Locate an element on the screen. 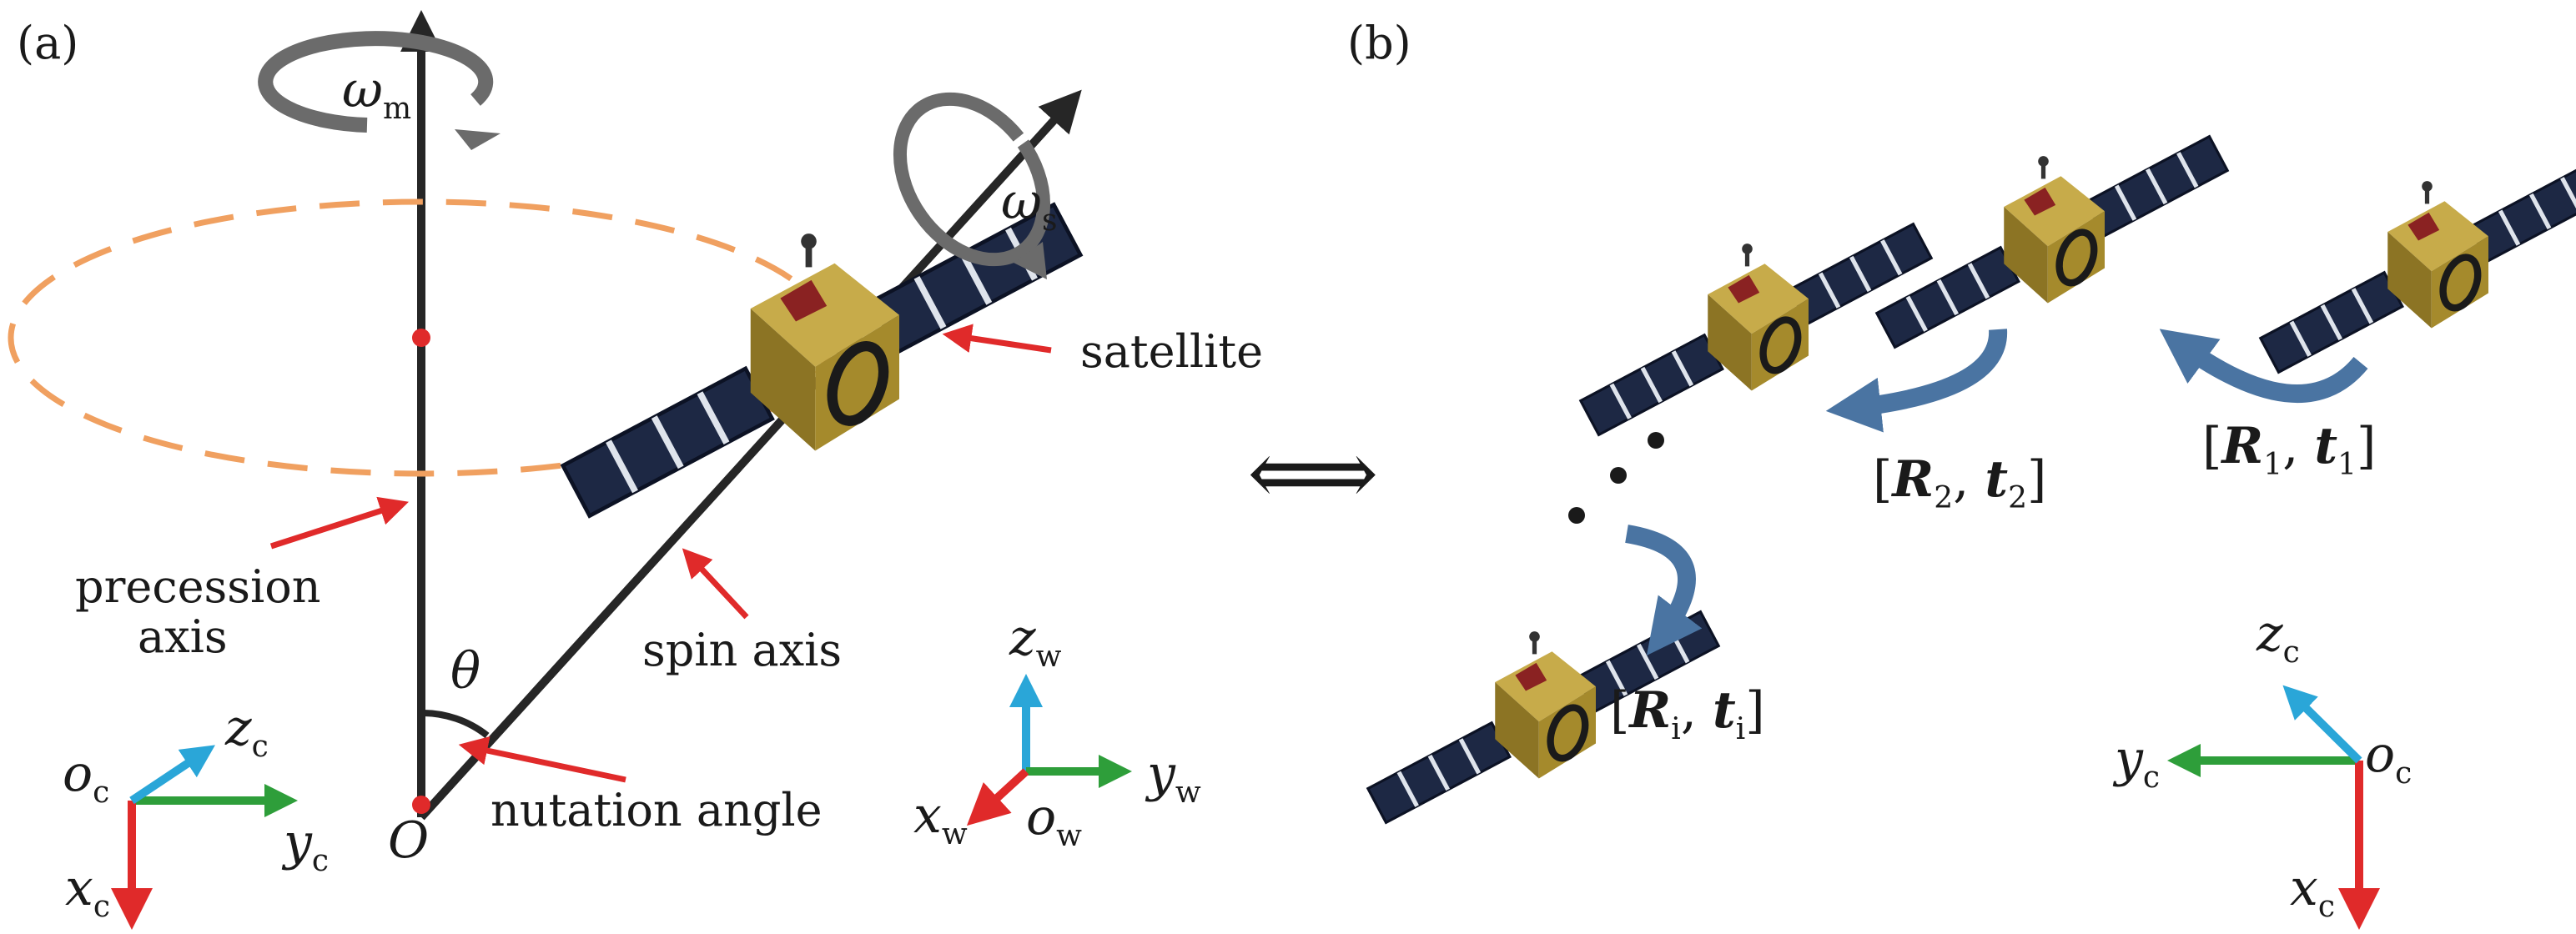 Image resolution: width=2576 pixels, height=934 pixels. nutation-pointer-arrow is located at coordinates (542, 759).